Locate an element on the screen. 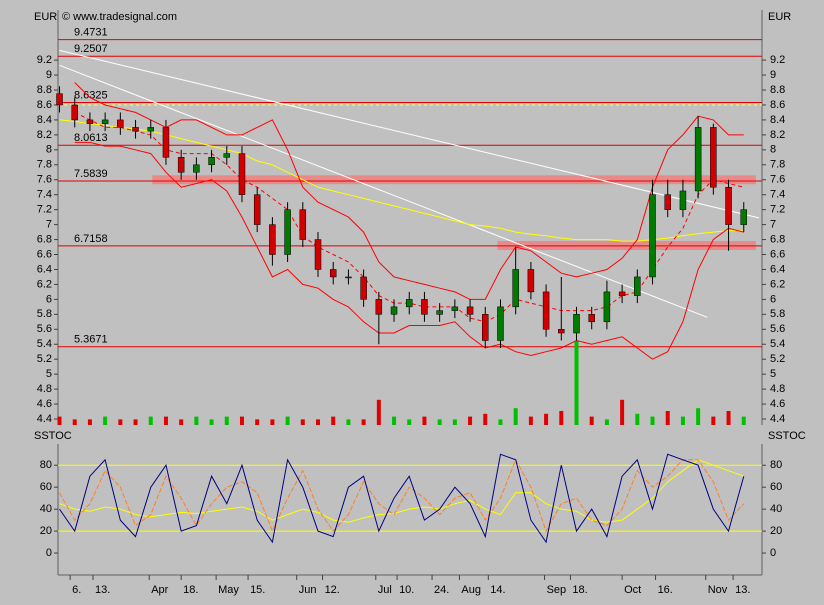  y-tick-label: 5 is located at coordinates (773, 374).